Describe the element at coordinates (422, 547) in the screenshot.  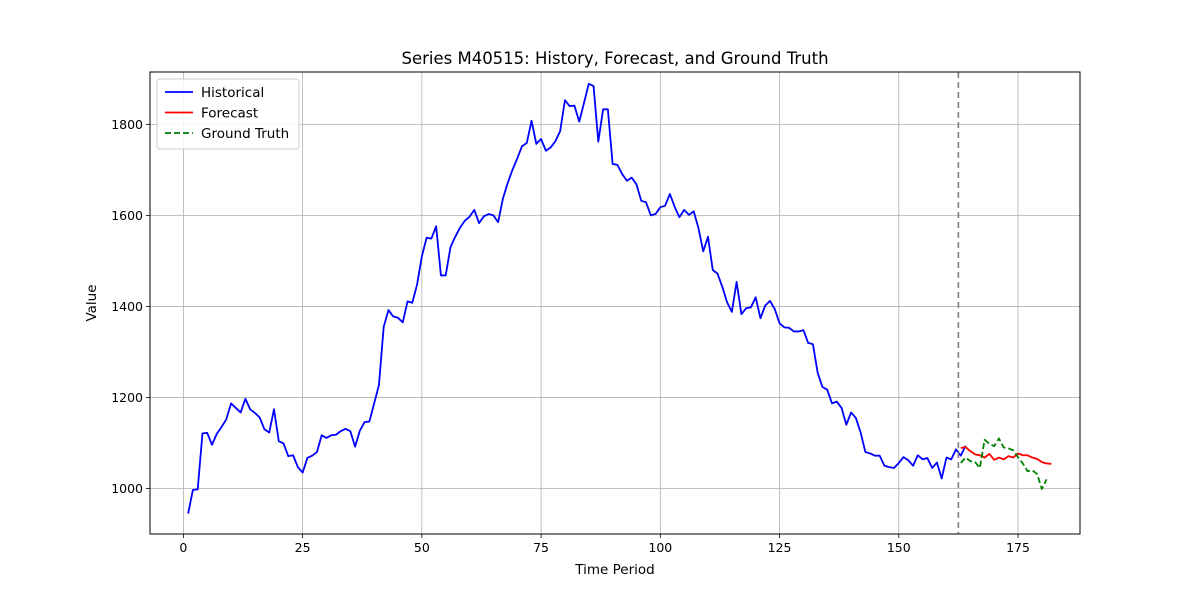
I see `x-tick-label: 50` at that location.